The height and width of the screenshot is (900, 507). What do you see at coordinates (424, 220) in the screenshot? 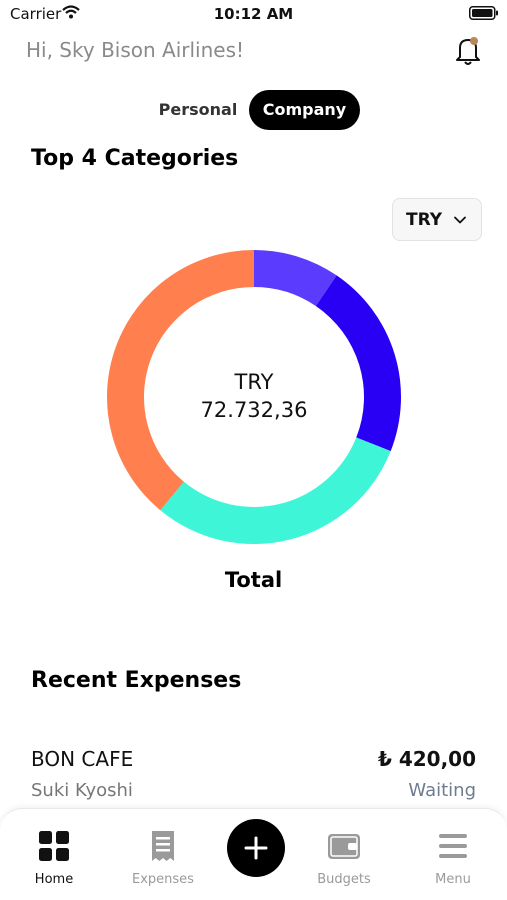
I see `currency-value: TRY` at bounding box center [424, 220].